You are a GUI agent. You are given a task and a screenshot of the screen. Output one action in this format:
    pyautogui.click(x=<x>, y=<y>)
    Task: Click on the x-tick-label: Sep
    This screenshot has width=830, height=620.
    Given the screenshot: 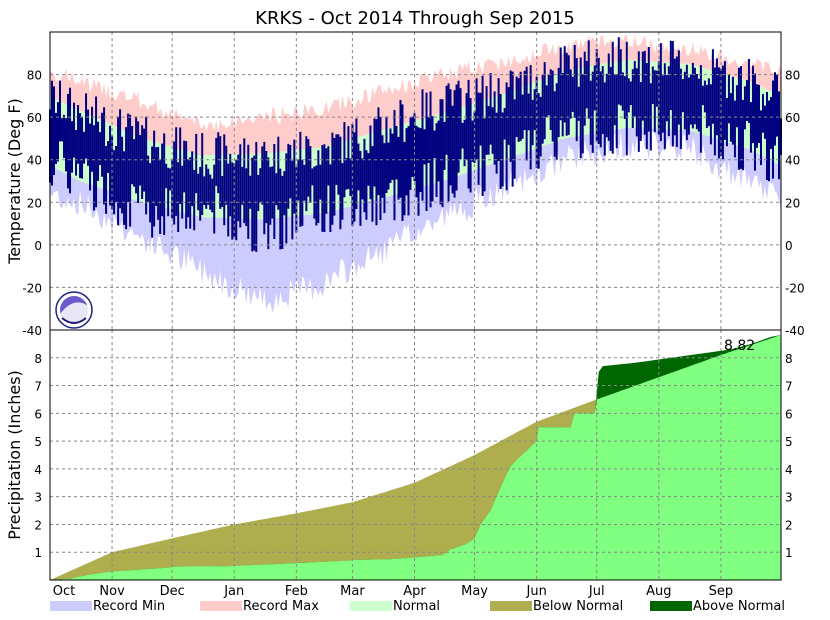 What is the action you would take?
    pyautogui.click(x=721, y=591)
    